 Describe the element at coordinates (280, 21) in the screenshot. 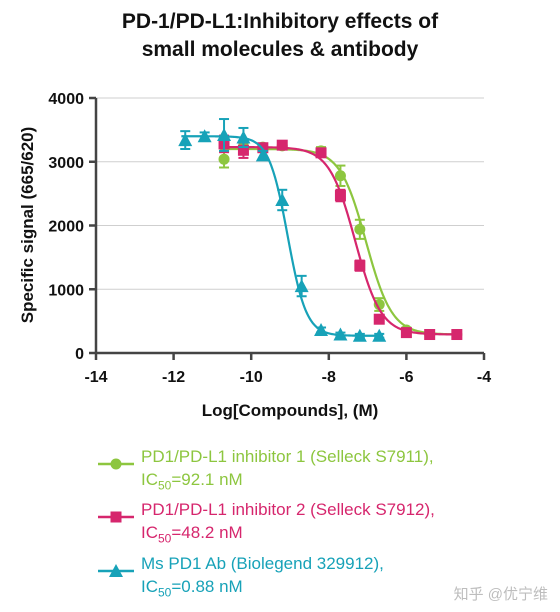

I see `chart-title-line-1: PD-1/PD-L1:Inhibitory effects of` at that location.